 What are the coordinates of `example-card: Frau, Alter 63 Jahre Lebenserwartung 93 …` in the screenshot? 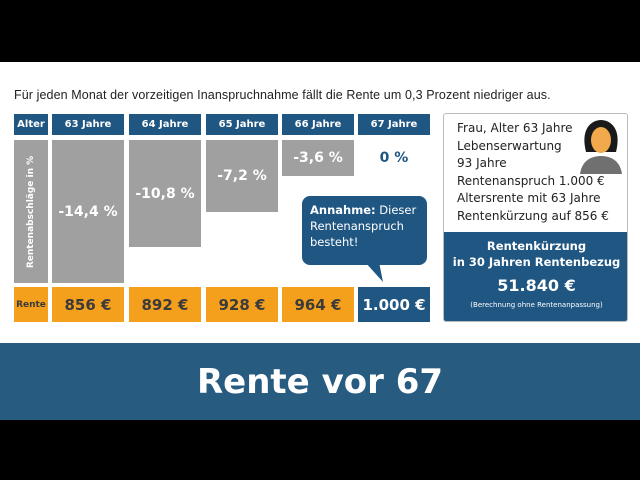 It's located at (535, 217).